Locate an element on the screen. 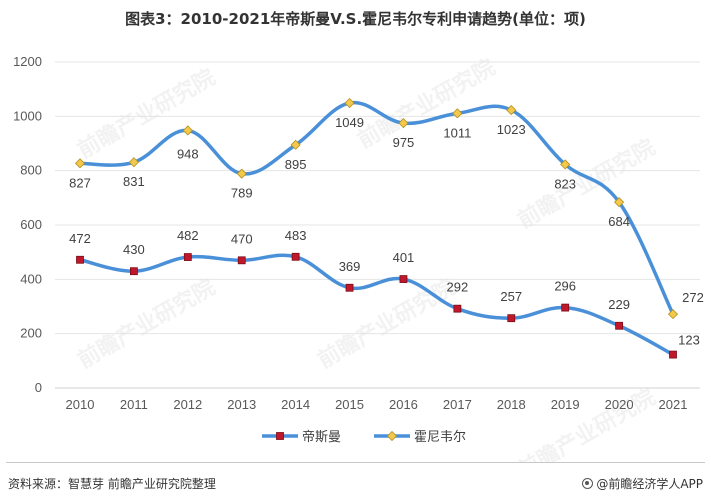 The width and height of the screenshot is (711, 501). data-label: 1049 is located at coordinates (349, 122).